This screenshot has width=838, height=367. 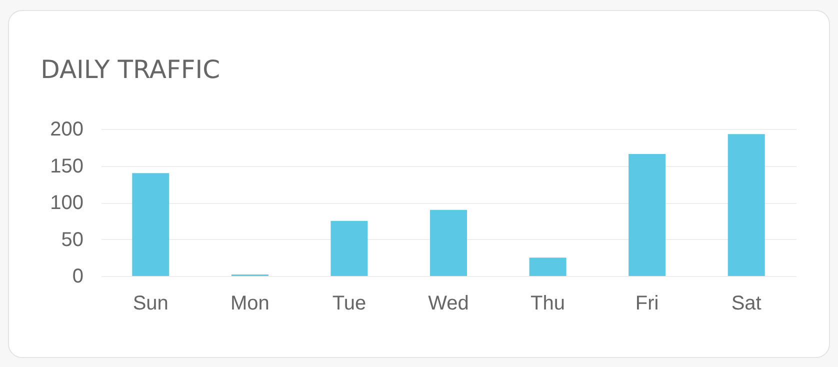 I want to click on x-tick-label: Wed, so click(x=448, y=303).